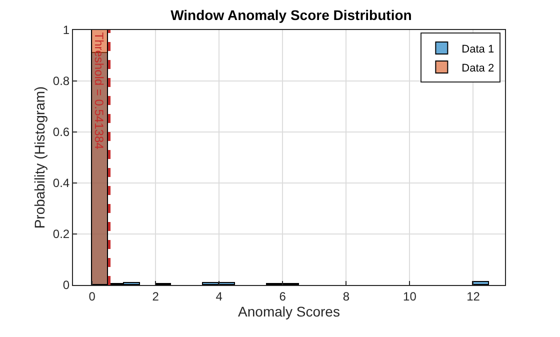 The width and height of the screenshot is (560, 337). What do you see at coordinates (219, 296) in the screenshot?
I see `x-tick-label: 4` at bounding box center [219, 296].